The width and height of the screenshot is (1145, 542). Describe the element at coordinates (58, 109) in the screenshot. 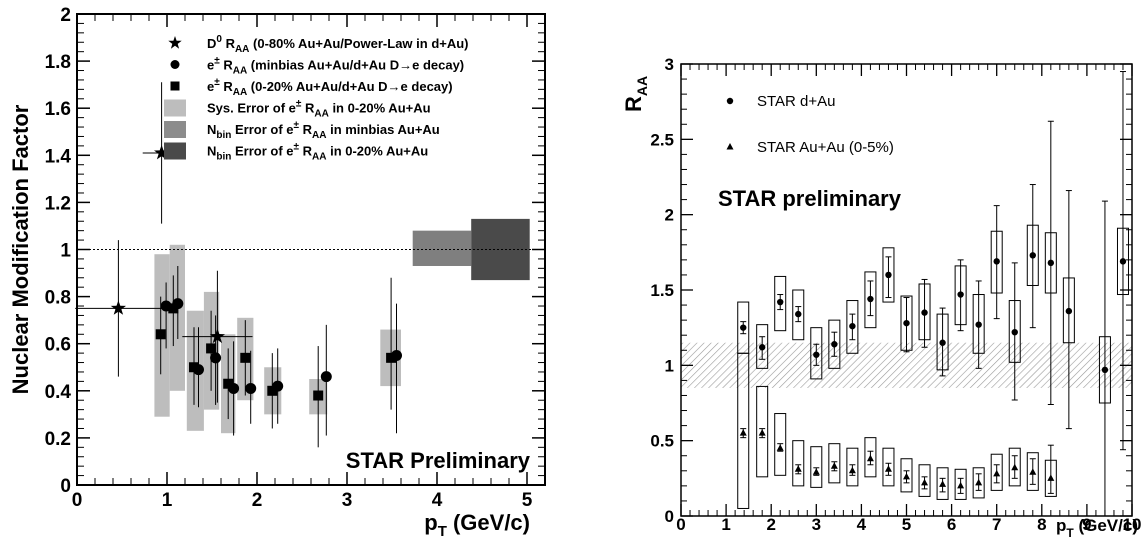

I see `y-tick-label: 1.6` at that location.